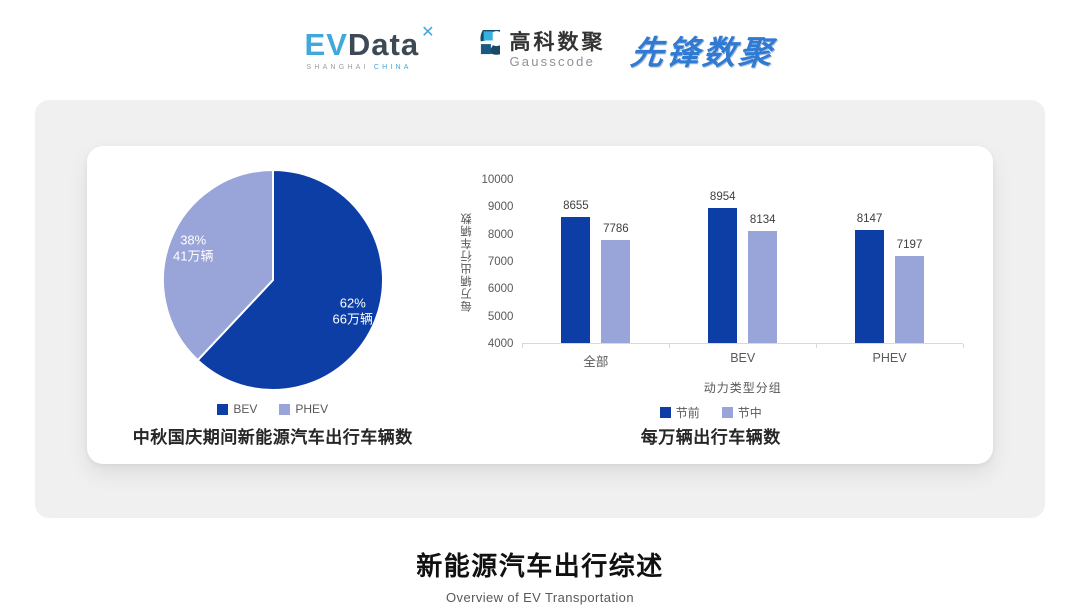 Image resolution: width=1080 pixels, height=608 pixels. I want to click on bar-group-BEV: 8954 8134, so click(742, 261).